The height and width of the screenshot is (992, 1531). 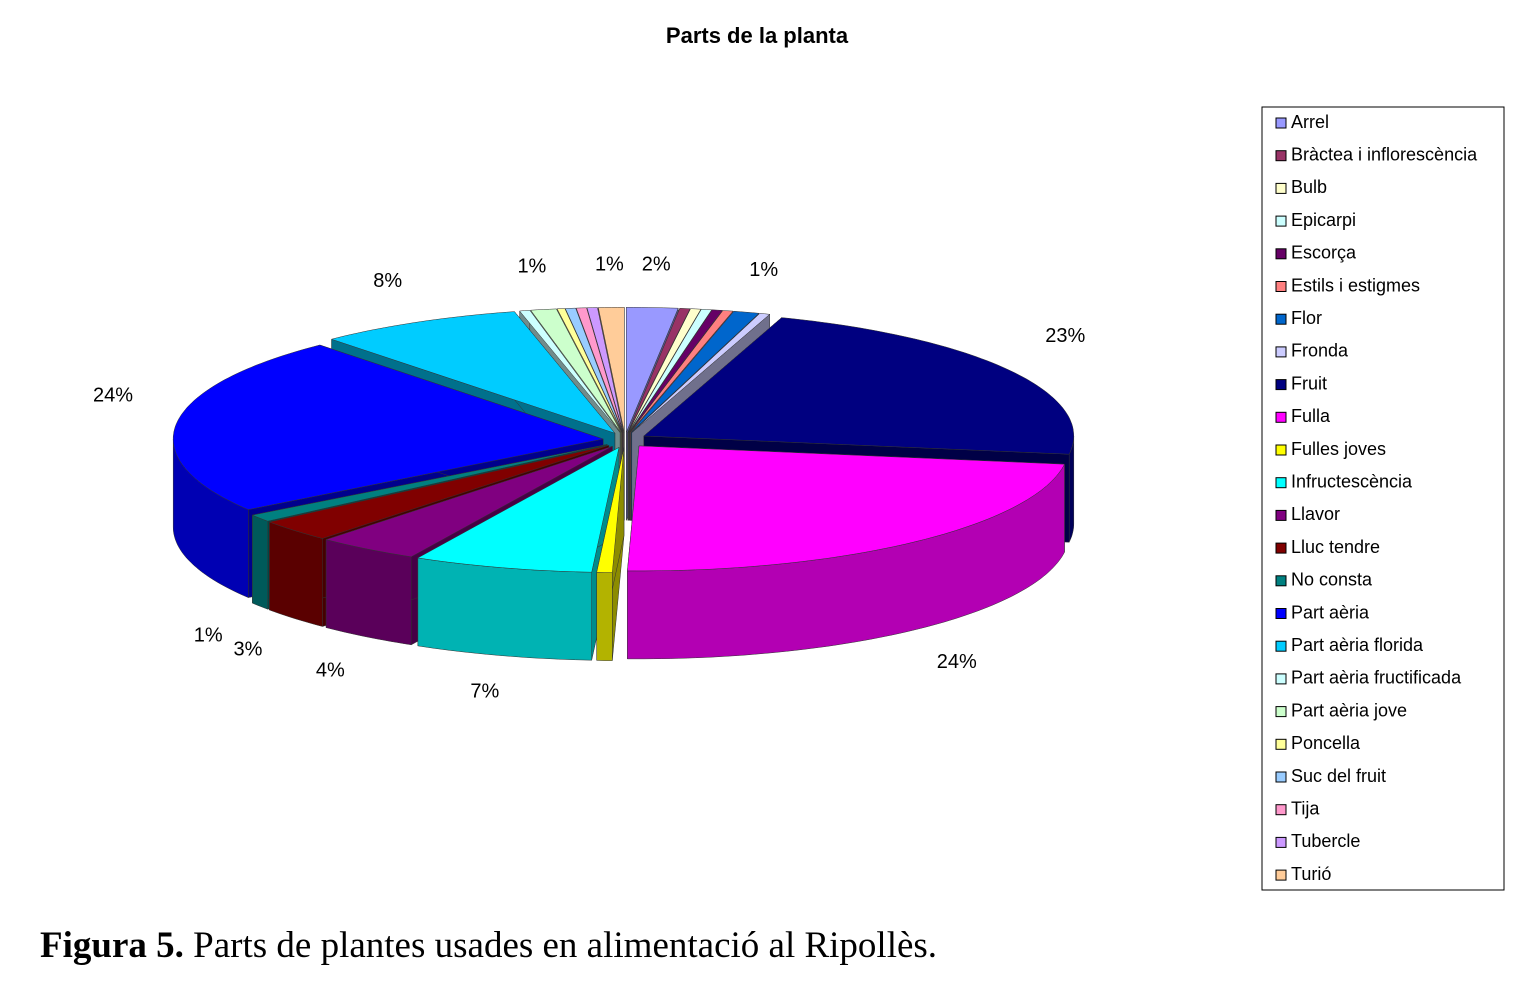 What do you see at coordinates (1330, 612) in the screenshot?
I see `legend-label: Part aèria` at bounding box center [1330, 612].